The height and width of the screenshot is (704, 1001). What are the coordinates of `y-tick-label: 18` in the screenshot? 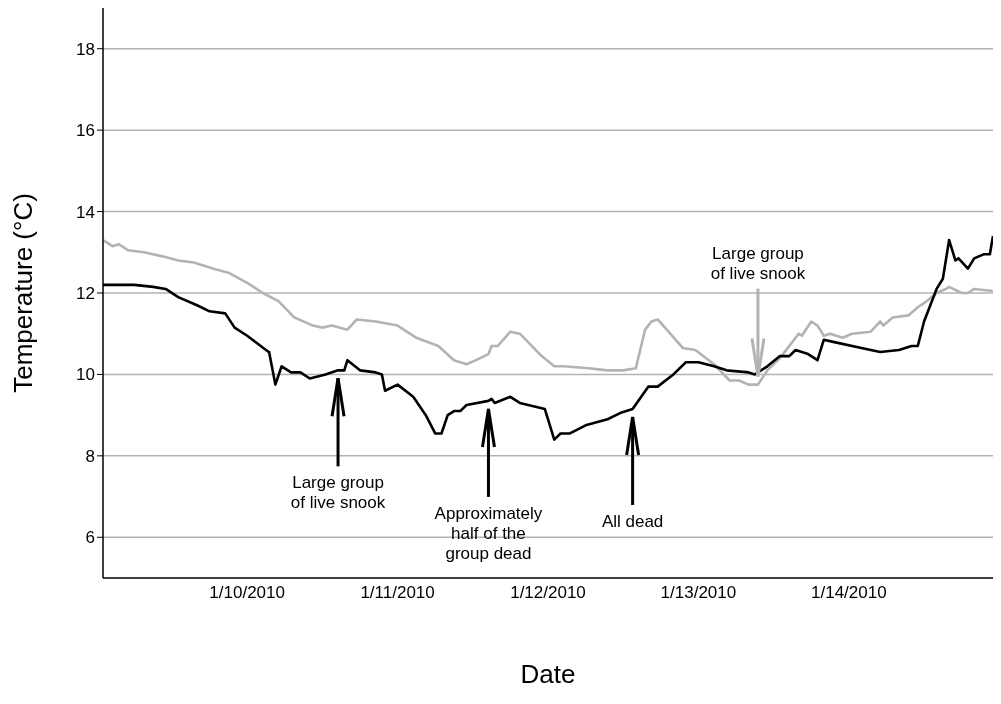 It's located at (85, 49).